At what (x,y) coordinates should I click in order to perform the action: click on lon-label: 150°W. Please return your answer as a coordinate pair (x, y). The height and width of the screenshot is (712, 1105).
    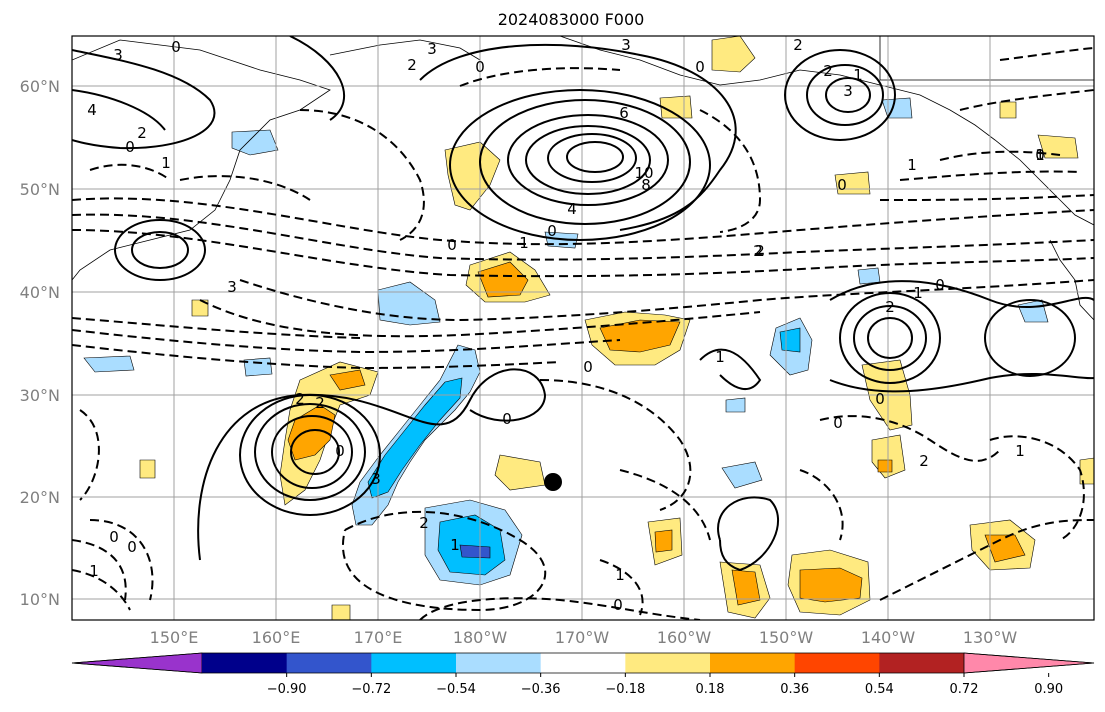
    Looking at the image, I should click on (786, 637).